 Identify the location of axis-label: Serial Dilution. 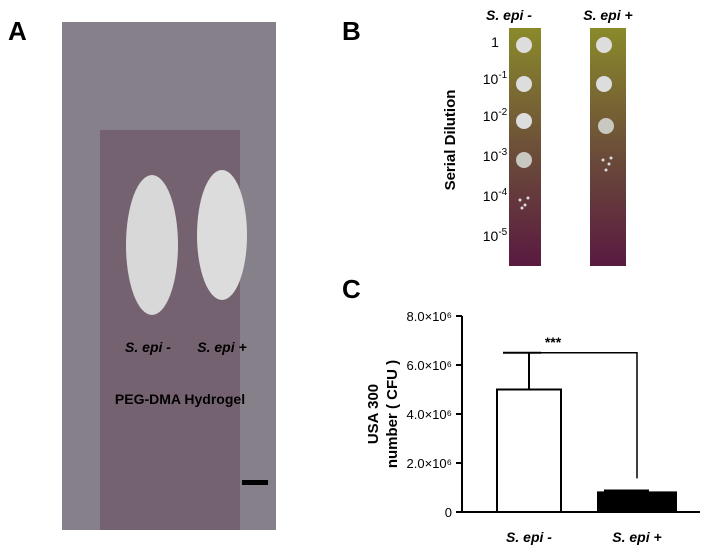
(450, 140).